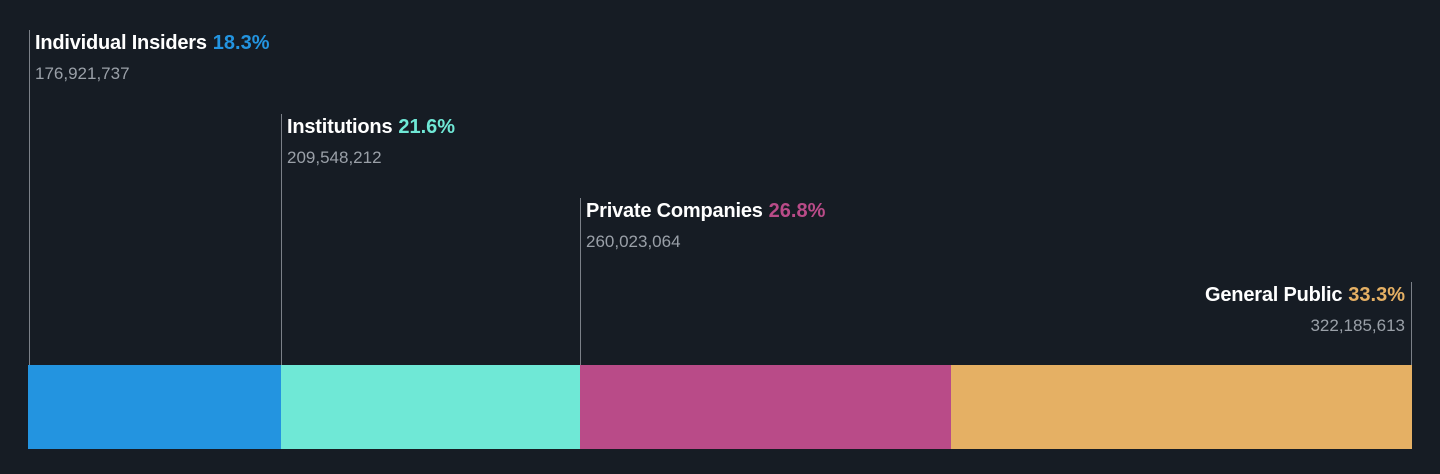 This screenshot has width=1440, height=474. Describe the element at coordinates (371, 142) in the screenshot. I see `segment-label-1: Institutions 21.6% 209,548,212` at that location.